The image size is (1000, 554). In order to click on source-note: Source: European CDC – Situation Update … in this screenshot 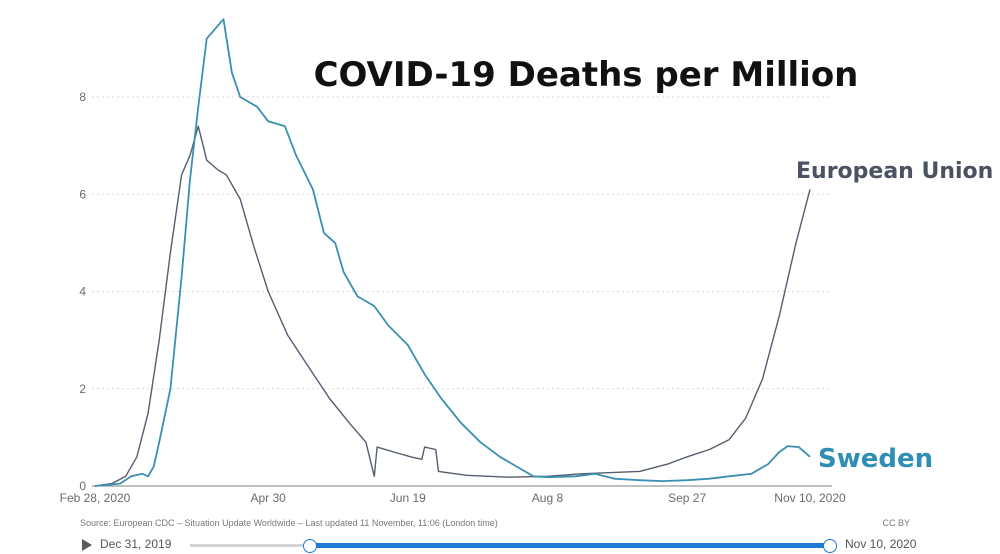, I will do `click(289, 523)`.